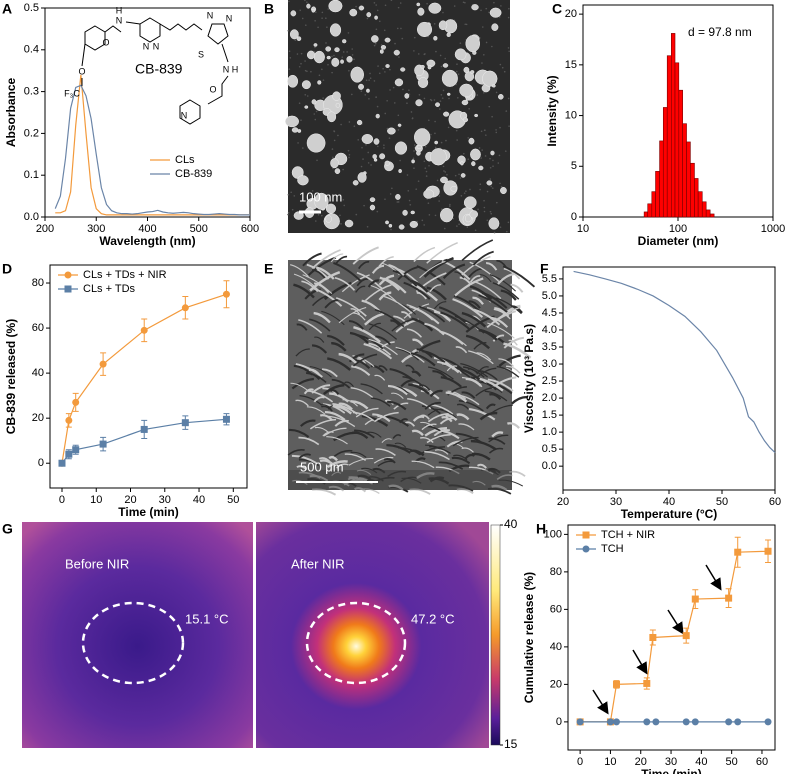 Image resolution: width=789 pixels, height=779 pixels. What do you see at coordinates (38, 373) in the screenshot?
I see `y-tick-label: 40` at bounding box center [38, 373].